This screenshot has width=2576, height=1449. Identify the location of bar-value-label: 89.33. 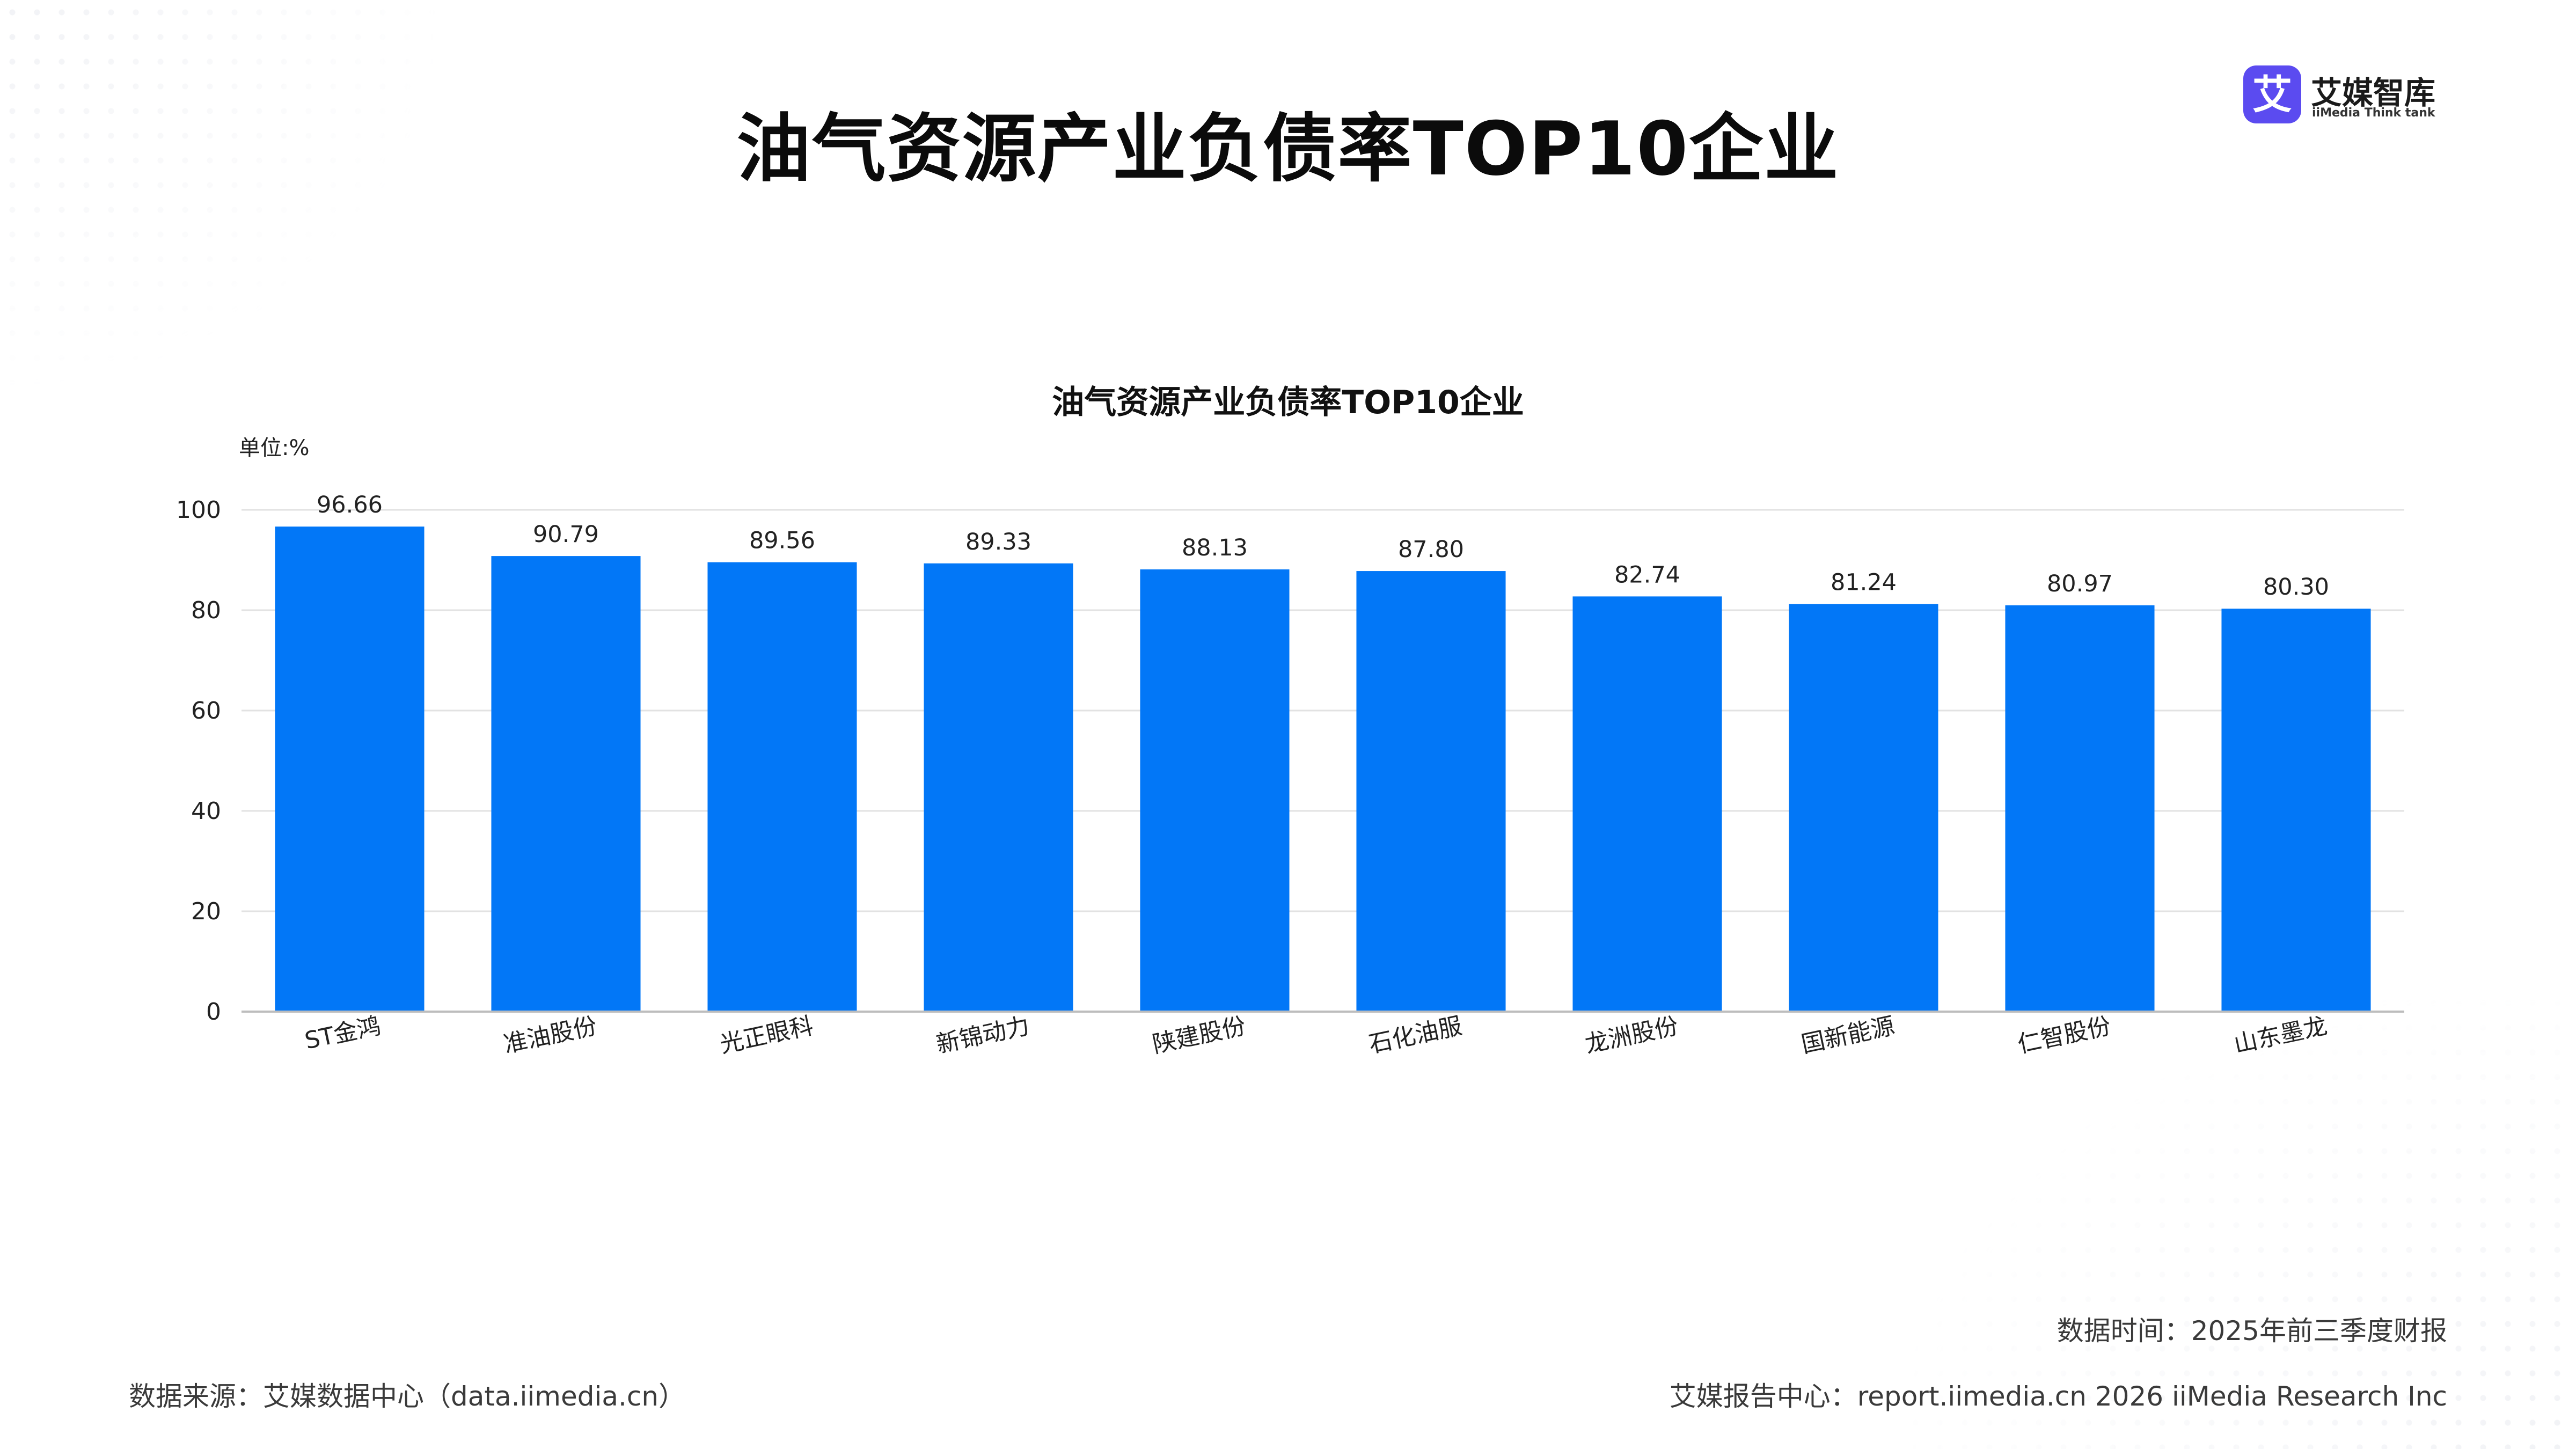
(998, 542).